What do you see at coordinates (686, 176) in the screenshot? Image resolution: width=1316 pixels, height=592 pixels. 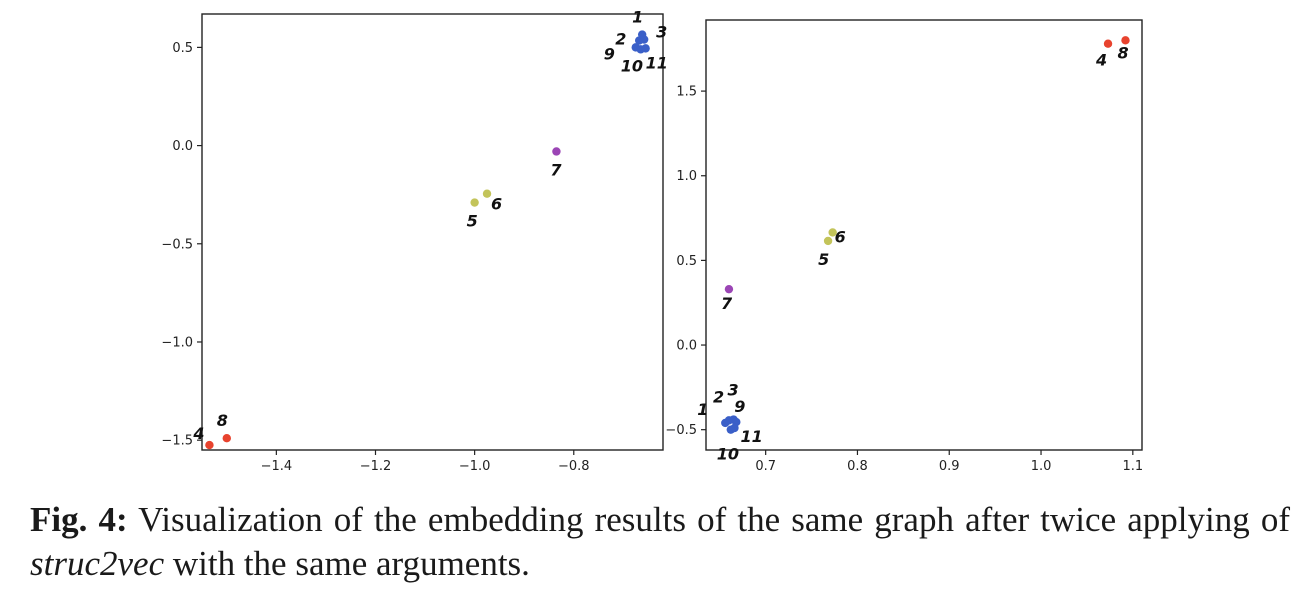 I see `y-tick-label: 1.0` at bounding box center [686, 176].